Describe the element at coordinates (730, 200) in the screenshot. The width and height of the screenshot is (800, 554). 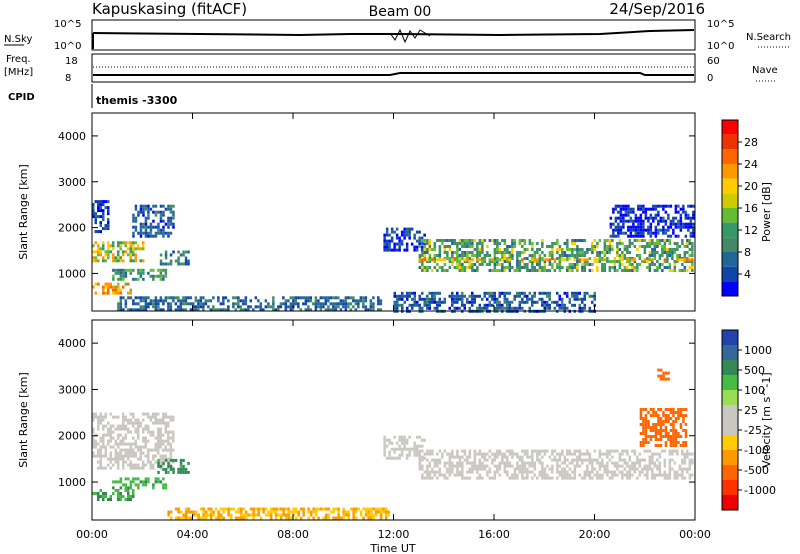
I see `colorbar-segment` at that location.